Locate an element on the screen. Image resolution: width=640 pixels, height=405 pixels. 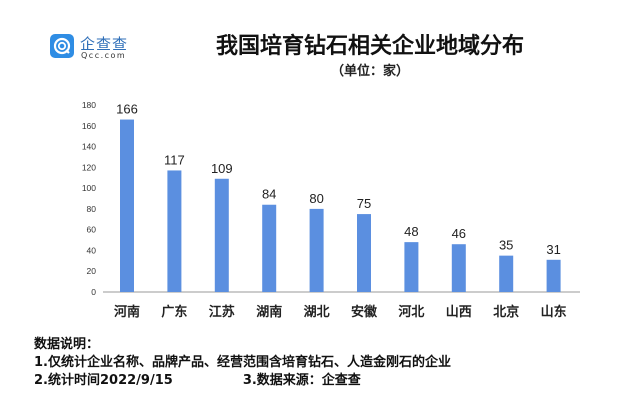
data-label: 35 is located at coordinates (506, 245).